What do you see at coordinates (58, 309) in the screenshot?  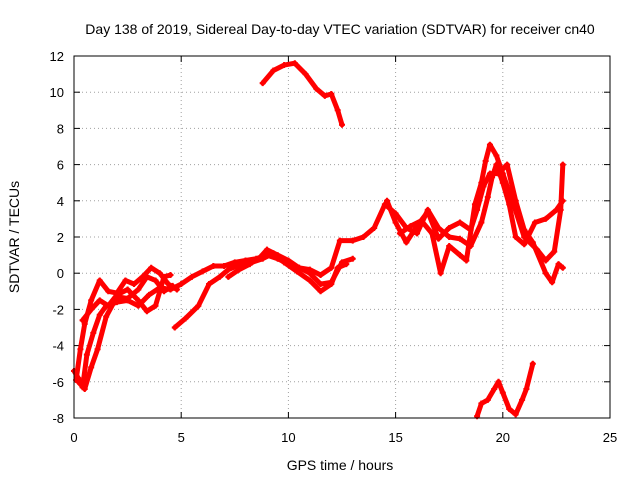 I see `y-tick-label: -2` at bounding box center [58, 309].